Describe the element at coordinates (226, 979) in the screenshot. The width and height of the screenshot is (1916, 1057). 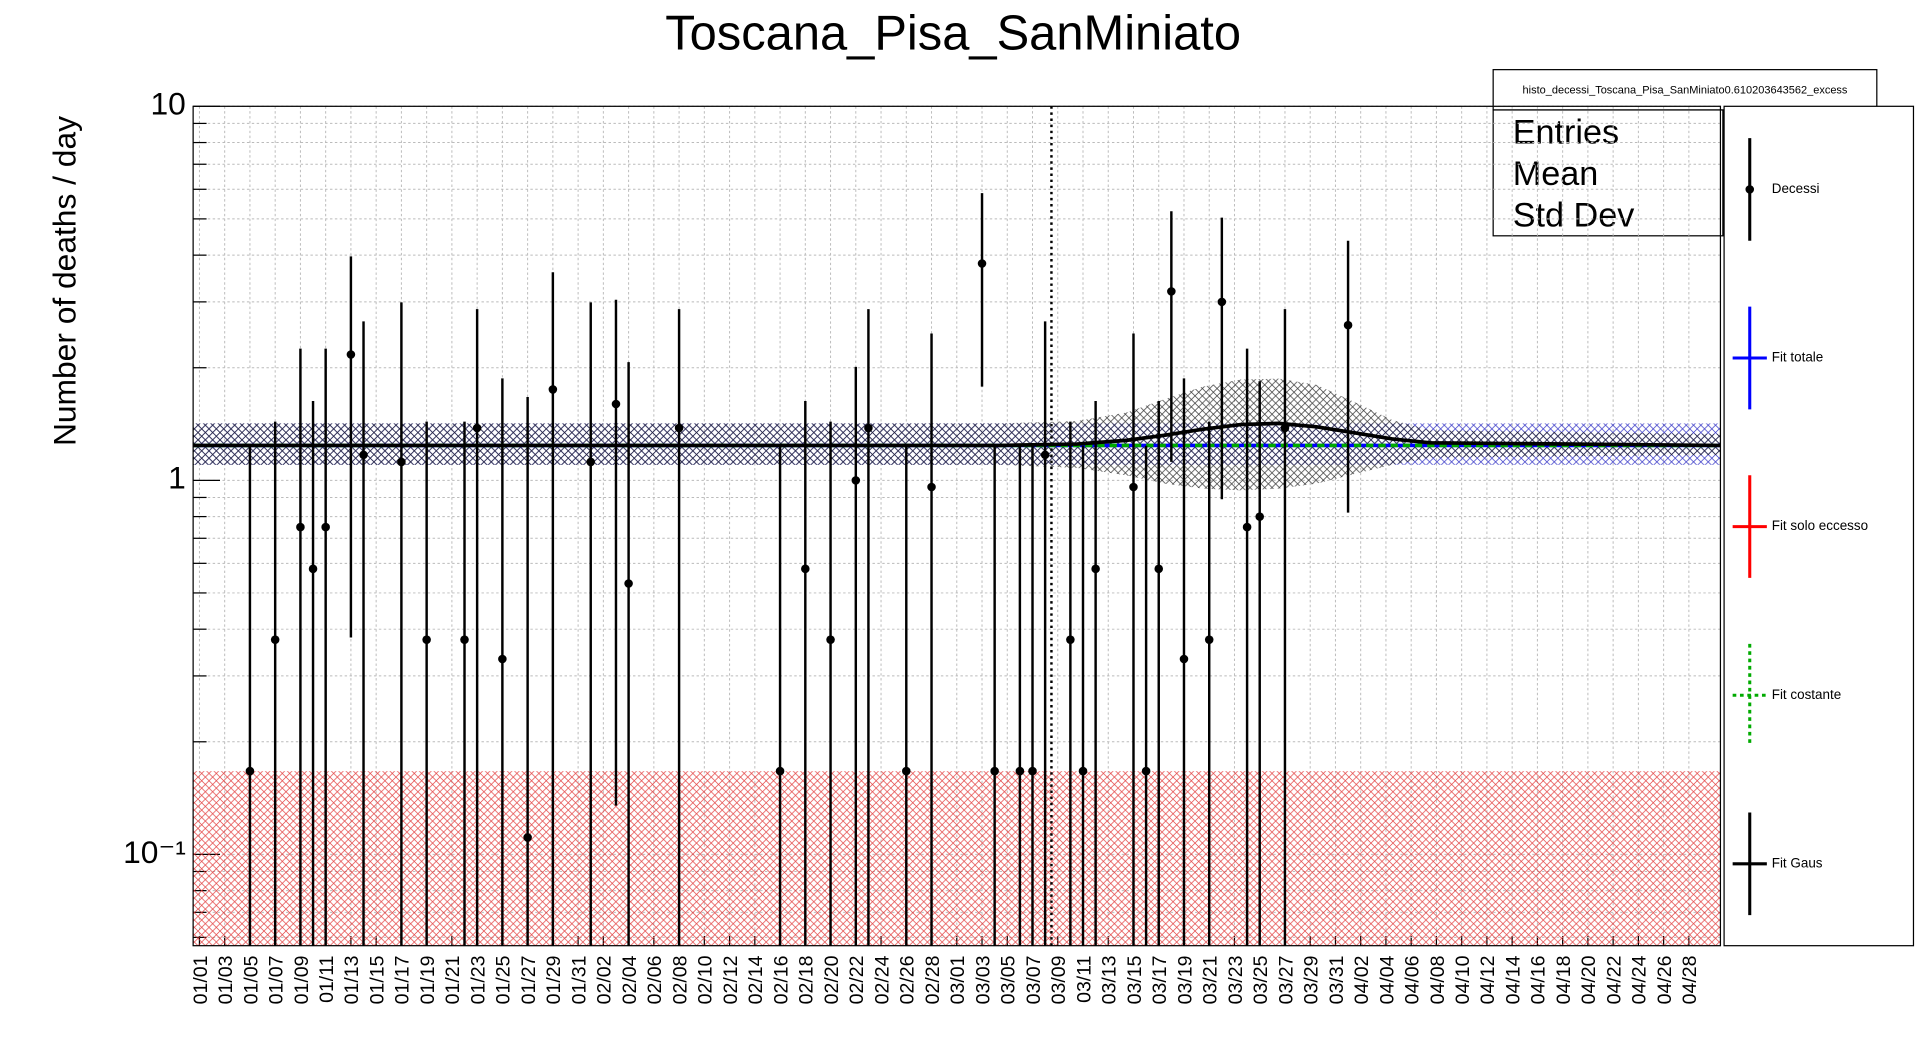
I see `x-tick-label: 01/03` at that location.